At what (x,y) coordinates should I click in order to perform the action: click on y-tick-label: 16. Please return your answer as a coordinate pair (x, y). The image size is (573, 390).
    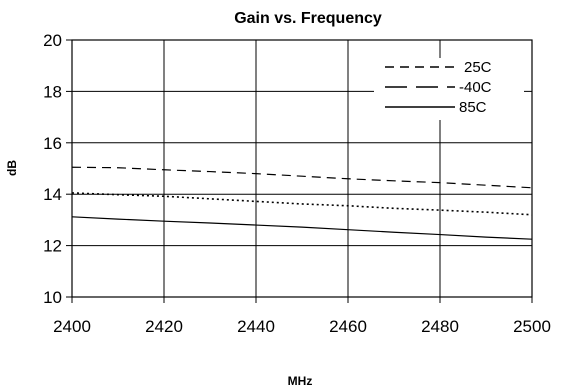
    Looking at the image, I should click on (52, 143).